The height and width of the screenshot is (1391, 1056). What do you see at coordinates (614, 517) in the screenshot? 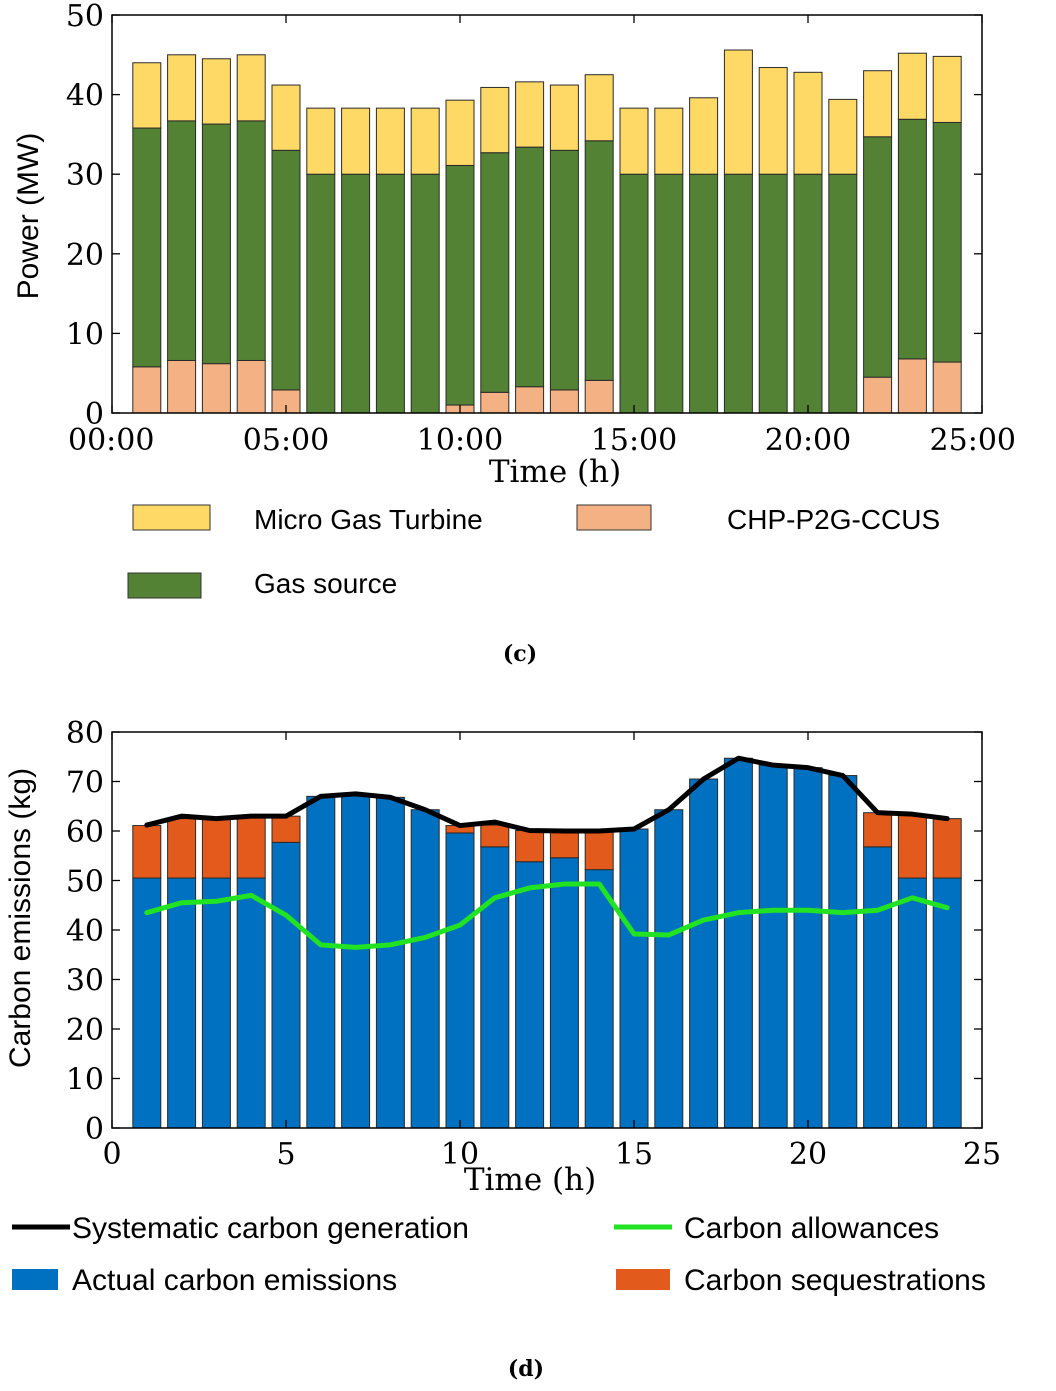
I see `legend-swatch-chp-p2g-ccus` at bounding box center [614, 517].